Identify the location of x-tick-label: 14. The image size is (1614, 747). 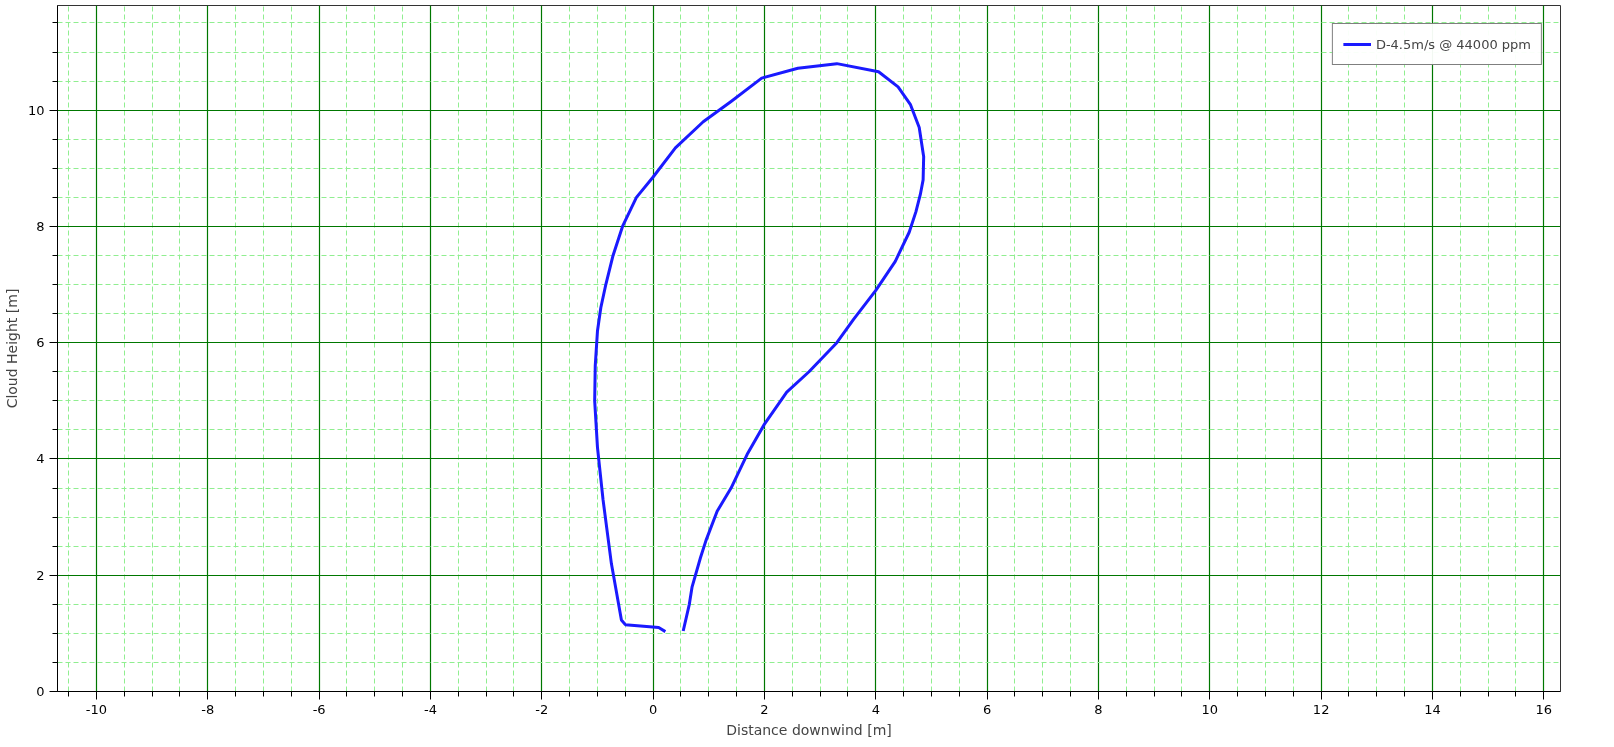
(1432, 709).